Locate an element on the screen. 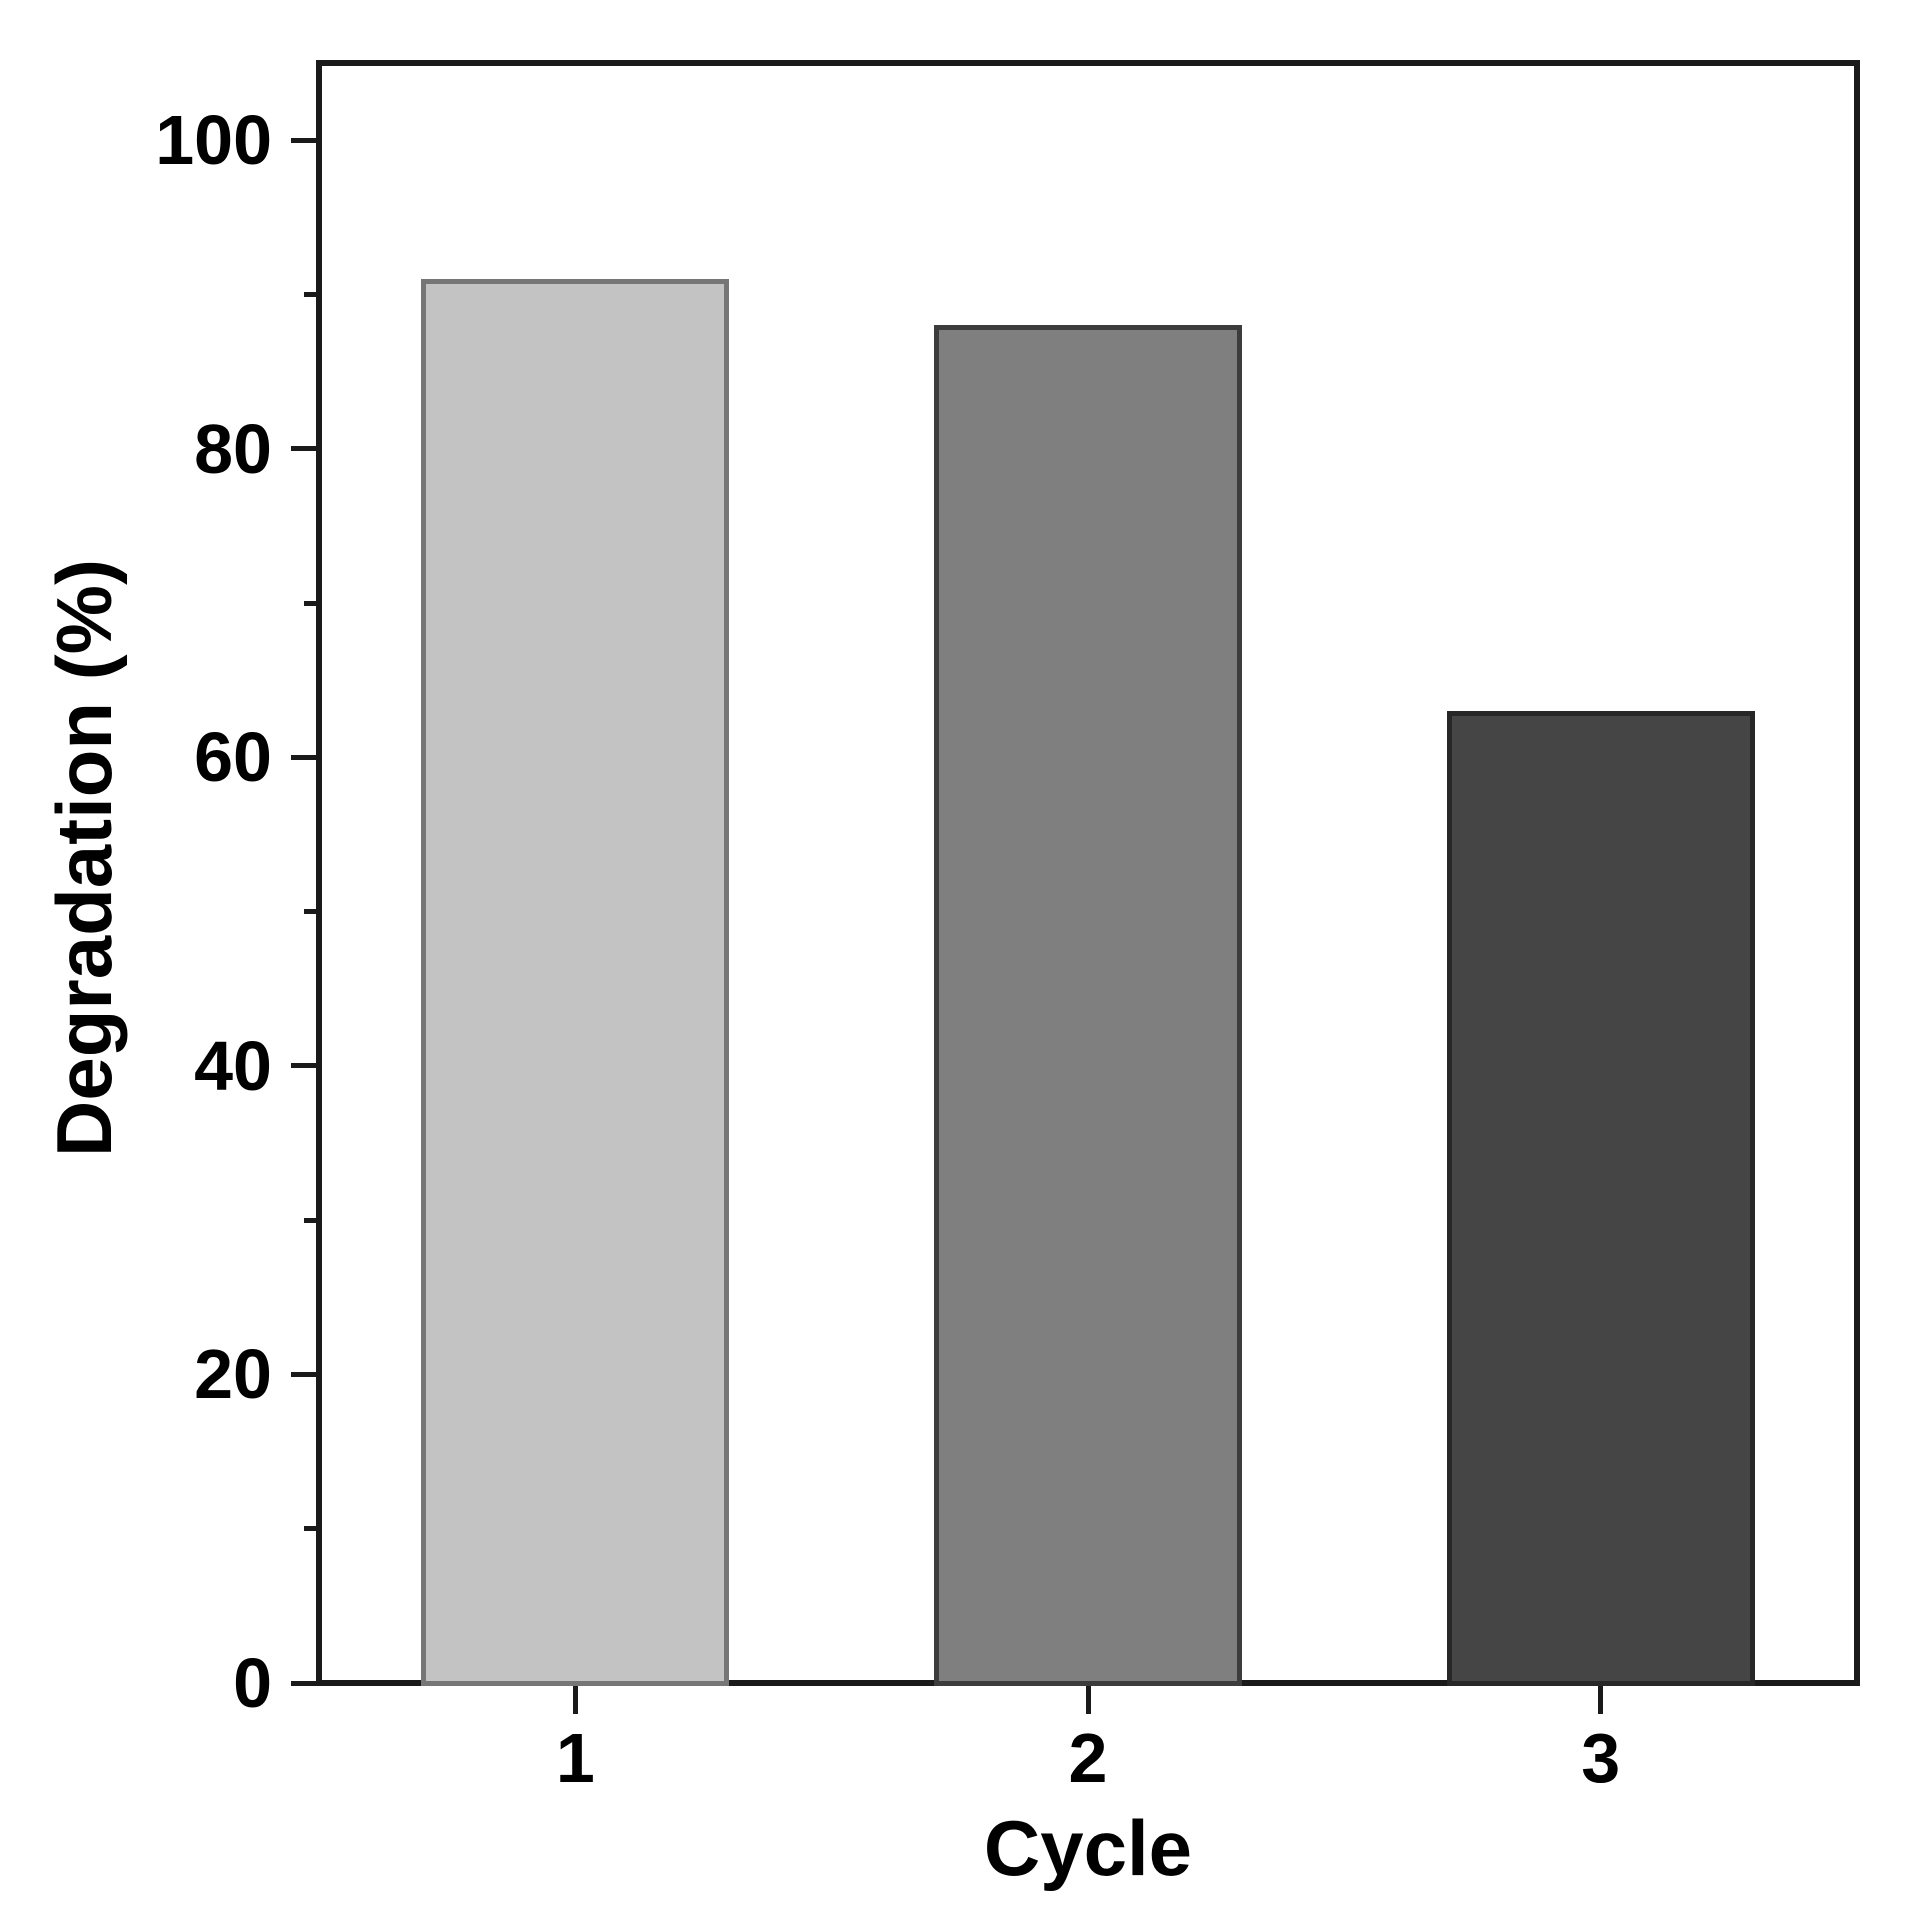 The image size is (1910, 1931). y-tick-label: 0 is located at coordinates (252, 1683).